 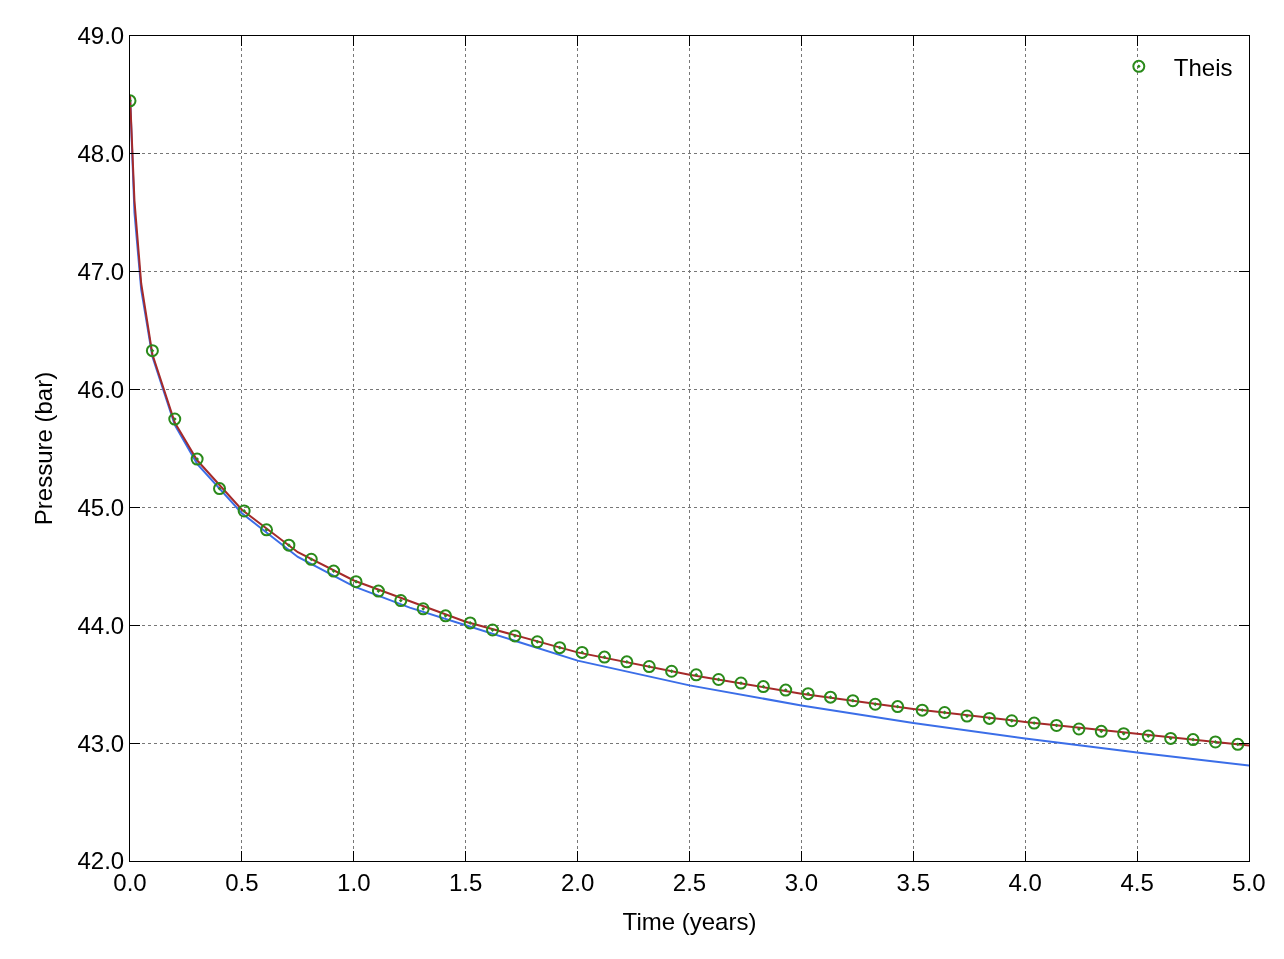 What do you see at coordinates (101, 389) in the screenshot?
I see `y-tick-label: 46.0` at bounding box center [101, 389].